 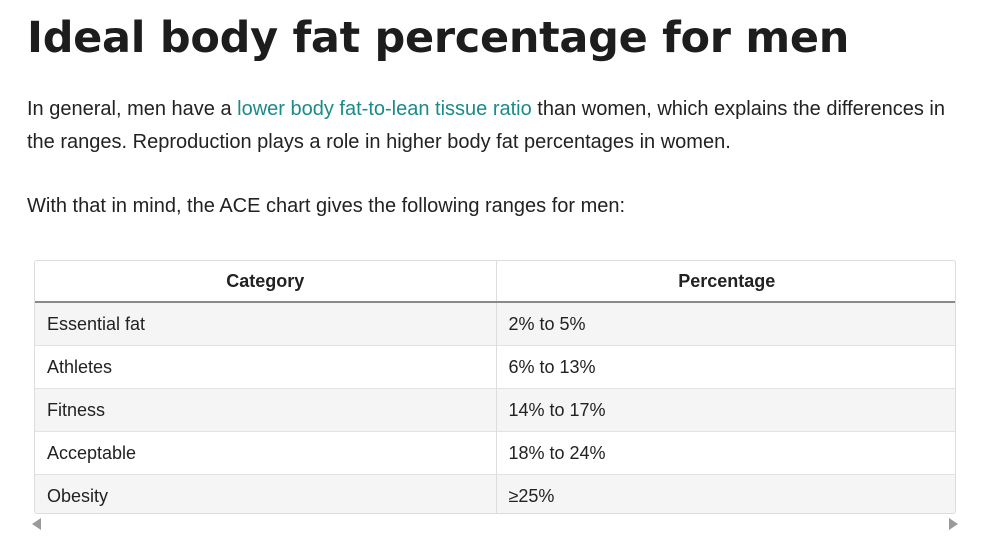 I want to click on table-row: Athletes 6% to 13%, so click(x=495, y=367).